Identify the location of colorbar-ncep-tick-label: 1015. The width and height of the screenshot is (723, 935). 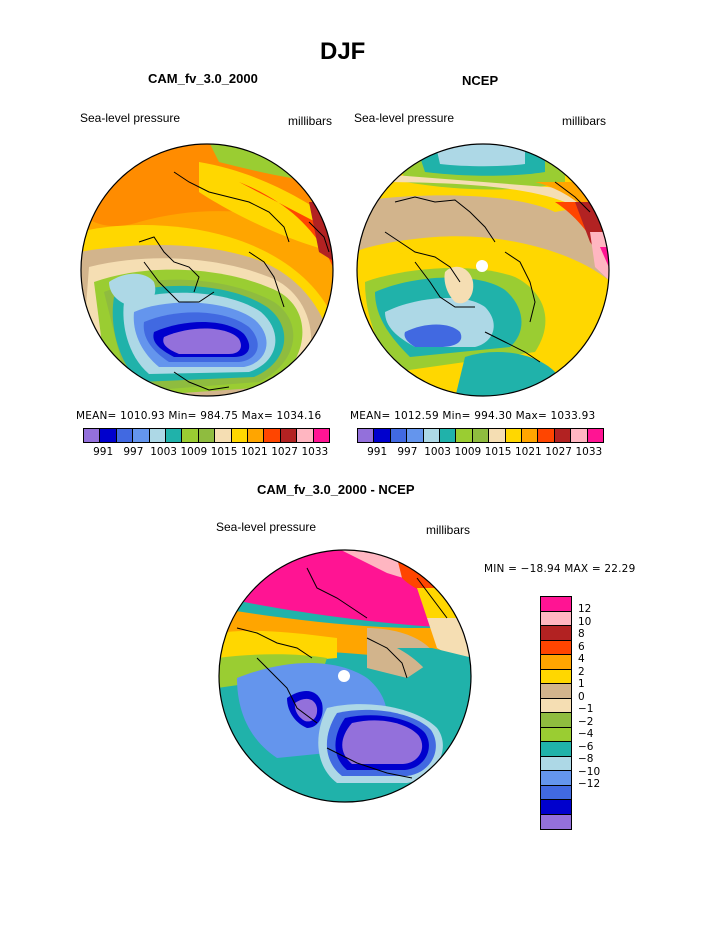
(498, 452).